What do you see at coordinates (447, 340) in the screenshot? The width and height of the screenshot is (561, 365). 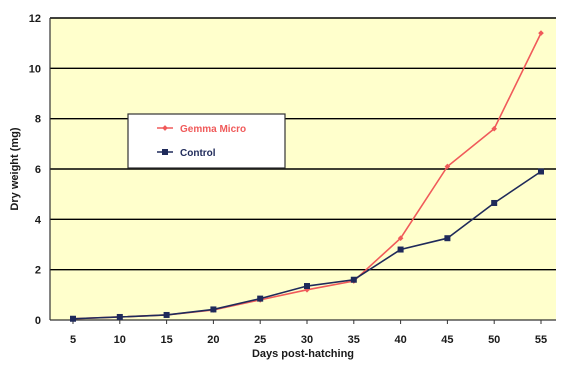 I see `x-tick-label-45: 45` at bounding box center [447, 340].